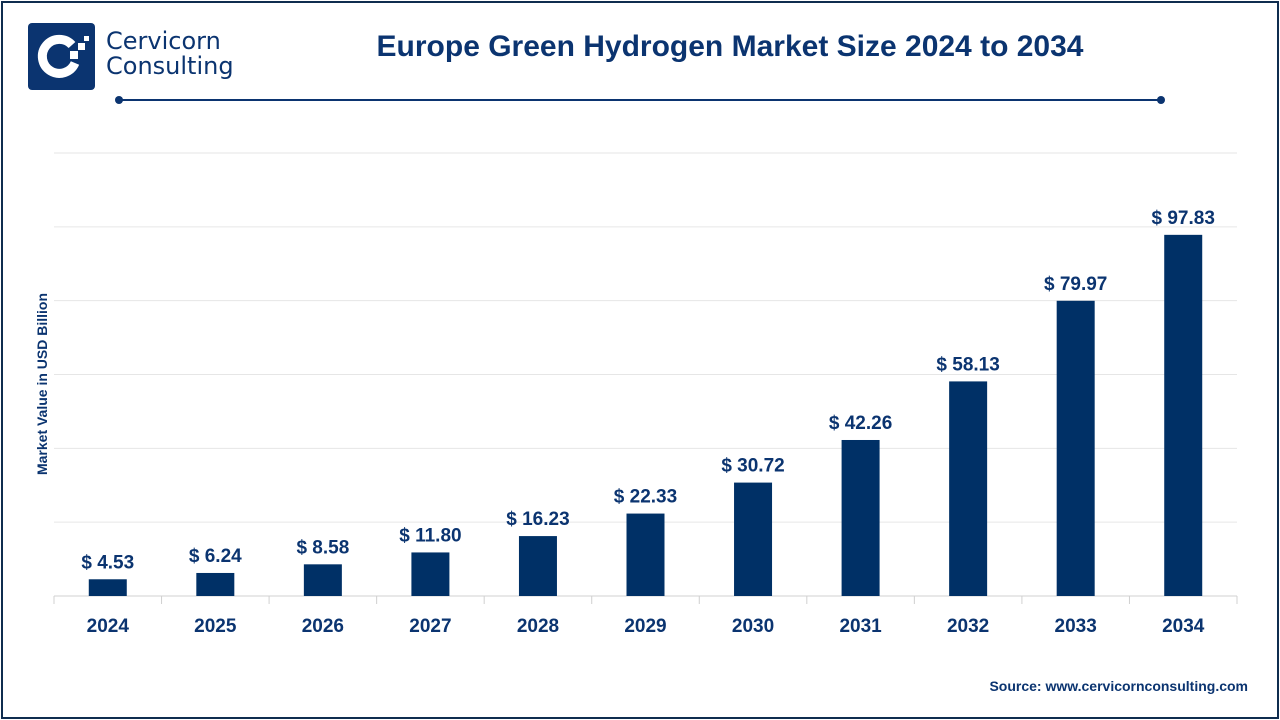 The image size is (1280, 720). What do you see at coordinates (163, 41) in the screenshot?
I see `brand-line-1: Cervicorn` at bounding box center [163, 41].